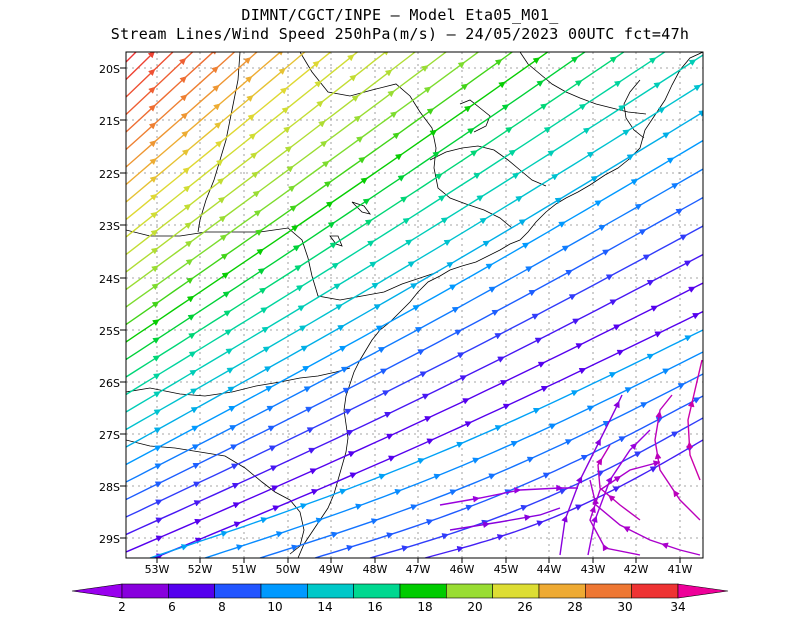 The height and width of the screenshot is (618, 800). What do you see at coordinates (157, 569) in the screenshot?
I see `lon-label: 53W` at bounding box center [157, 569].